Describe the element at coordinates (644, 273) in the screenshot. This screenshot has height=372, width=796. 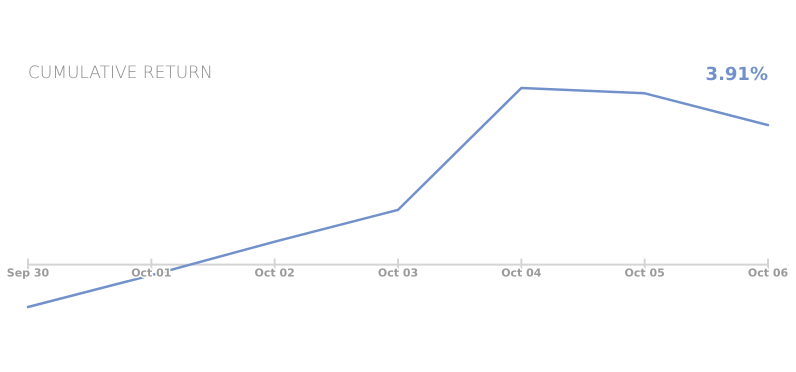
I see `x-tick-label: Oct 05` at that location.